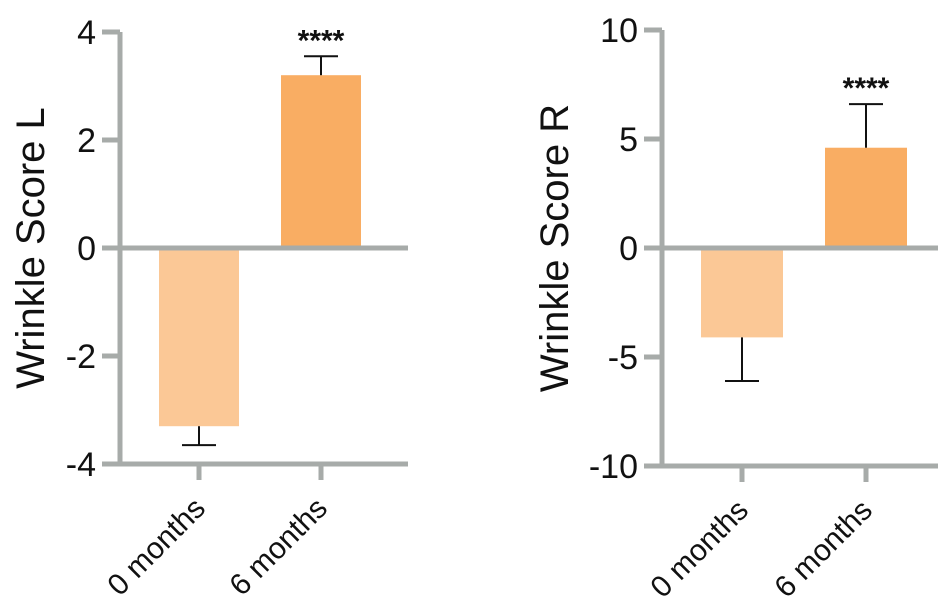 This screenshot has height=616, width=940. I want to click on y-tick-label: 10, so click(619, 31).